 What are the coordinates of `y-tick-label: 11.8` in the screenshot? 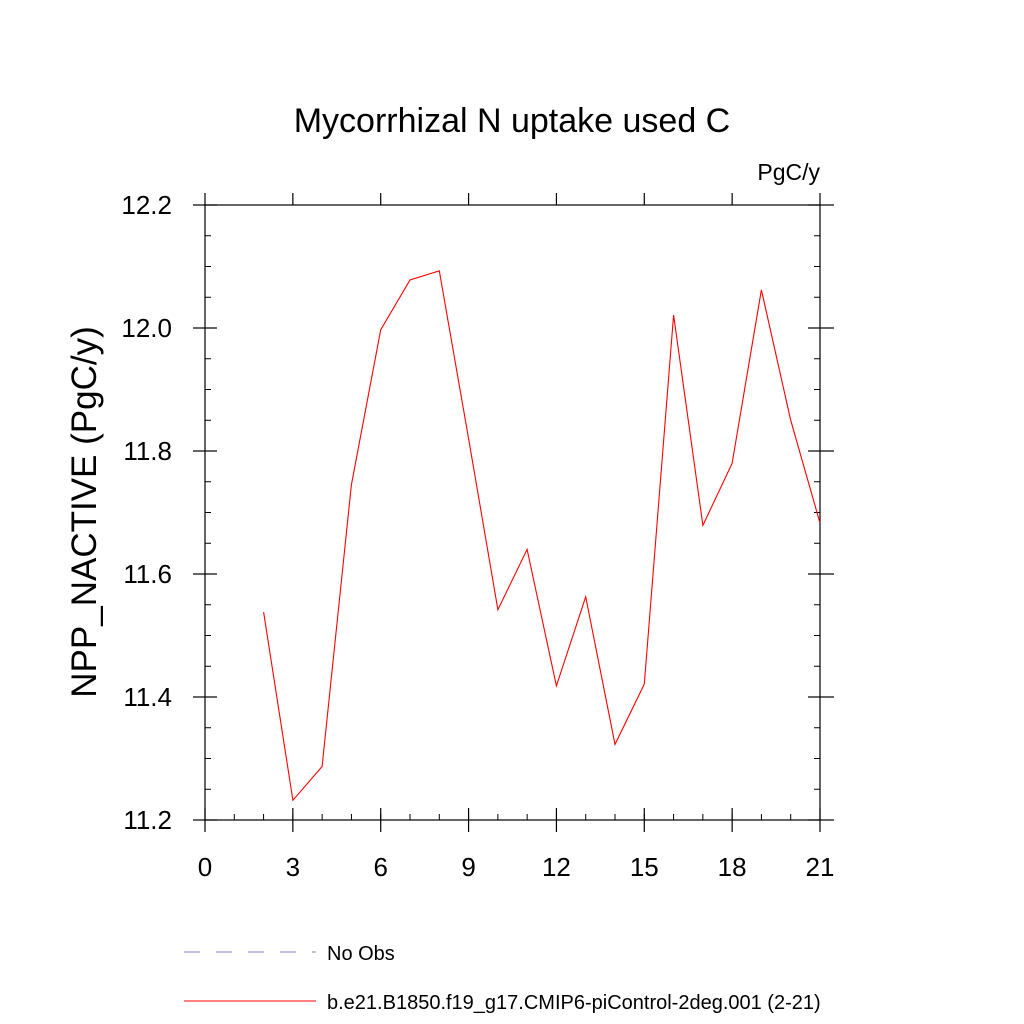 It's located at (147, 451).